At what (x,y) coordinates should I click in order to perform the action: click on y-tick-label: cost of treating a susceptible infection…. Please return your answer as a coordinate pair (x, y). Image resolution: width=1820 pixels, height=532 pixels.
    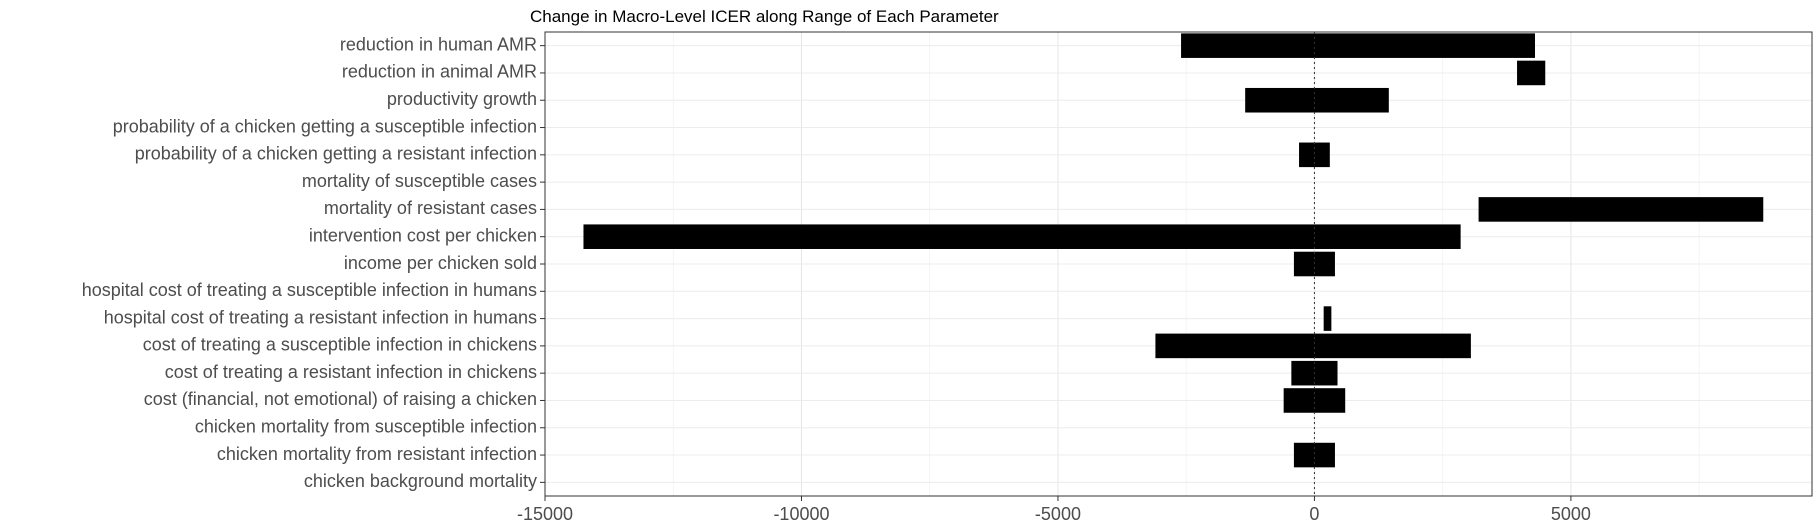
    Looking at the image, I should click on (340, 345).